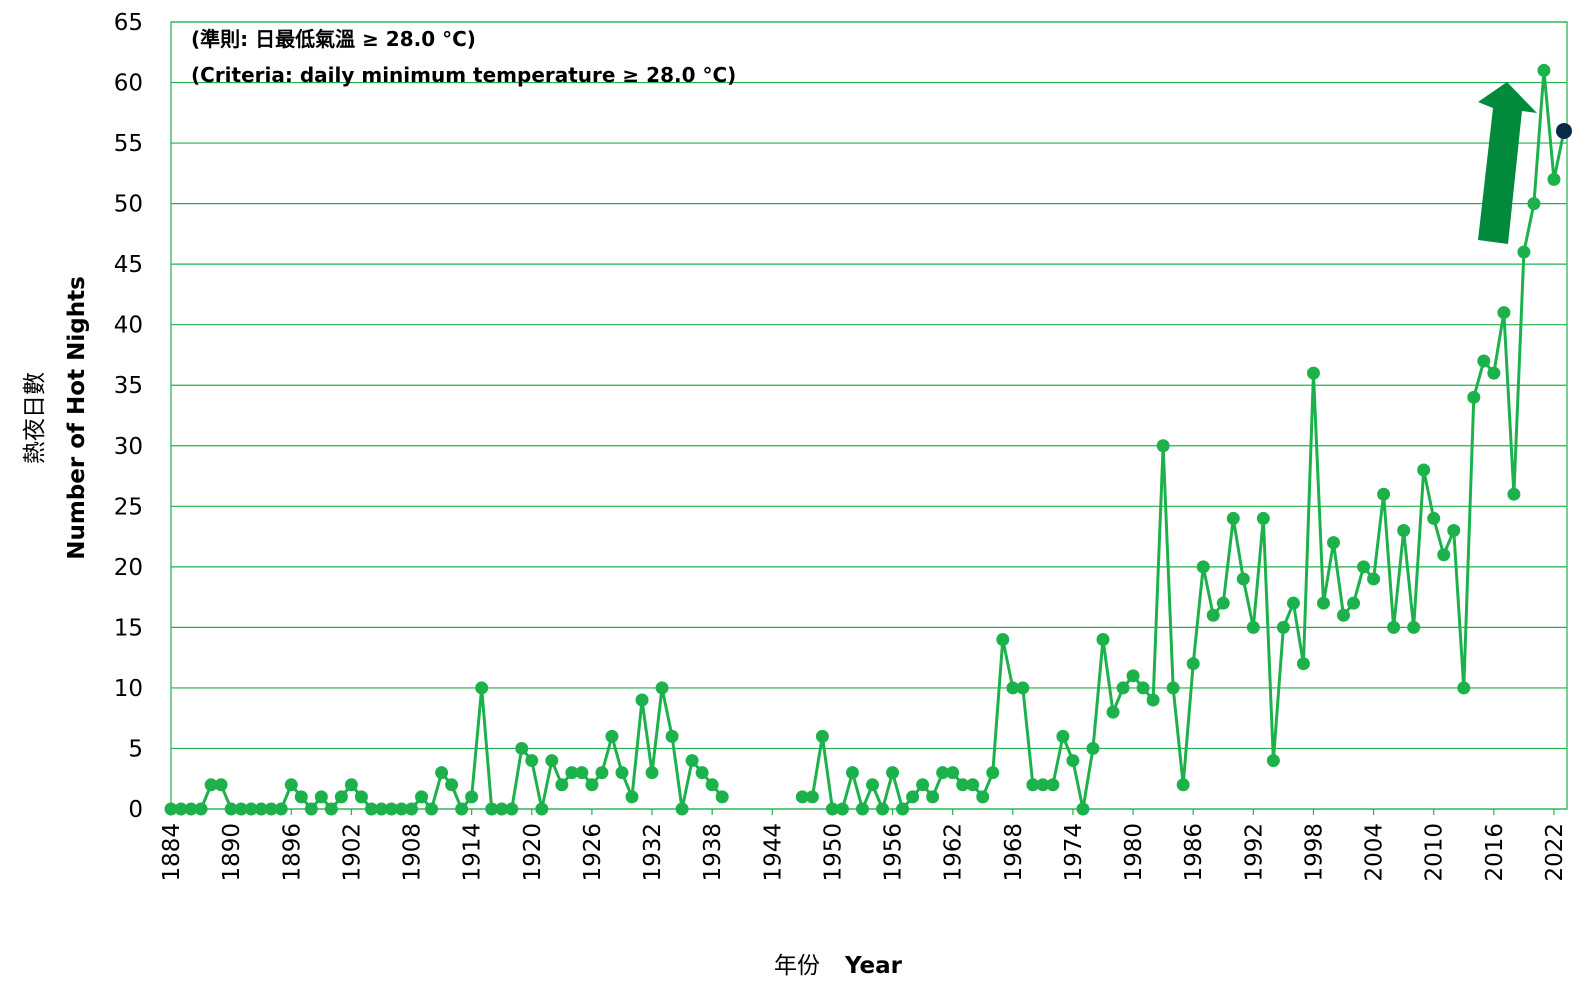 The image size is (1585, 991). Describe the element at coordinates (128, 265) in the screenshot. I see `y-tick-label: 45` at that location.